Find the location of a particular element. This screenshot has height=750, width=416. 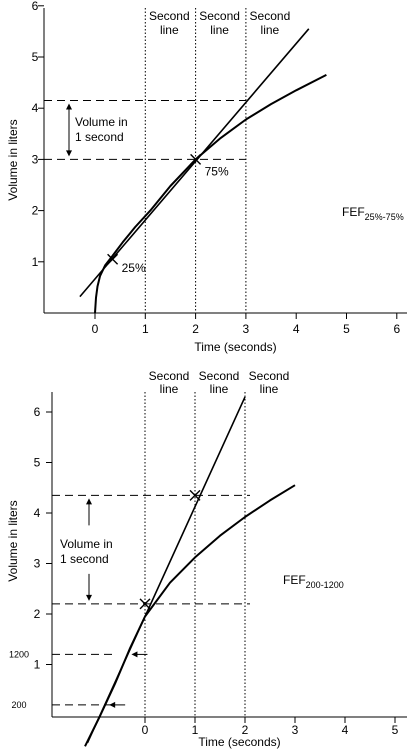

marker-label: 75% is located at coordinates (217, 171).